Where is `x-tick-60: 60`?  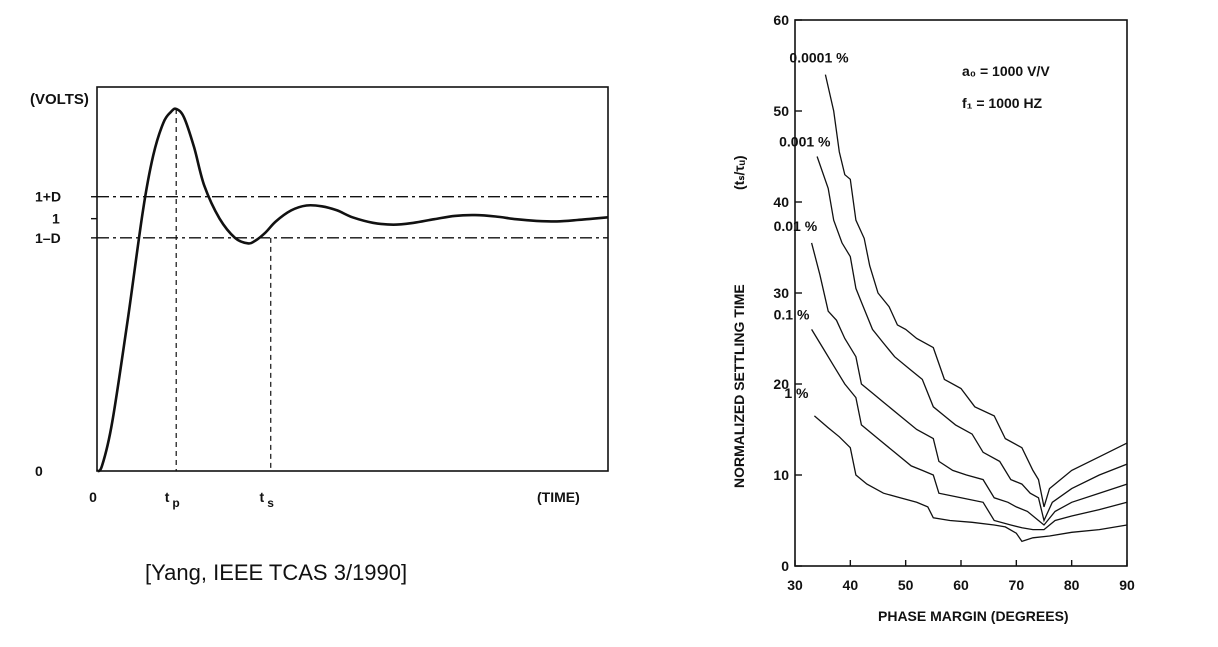
x-tick-60: 60 is located at coordinates (961, 585).